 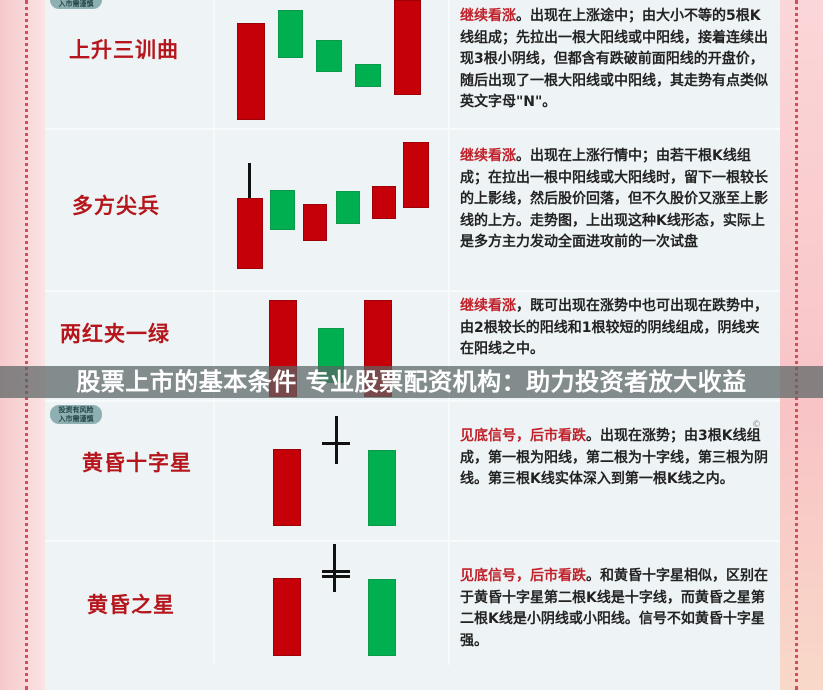 What do you see at coordinates (411, 382) in the screenshot?
I see `title-banner: 股票上市的基本条件 专业股票配资机构：助力投资者放大收益` at bounding box center [411, 382].